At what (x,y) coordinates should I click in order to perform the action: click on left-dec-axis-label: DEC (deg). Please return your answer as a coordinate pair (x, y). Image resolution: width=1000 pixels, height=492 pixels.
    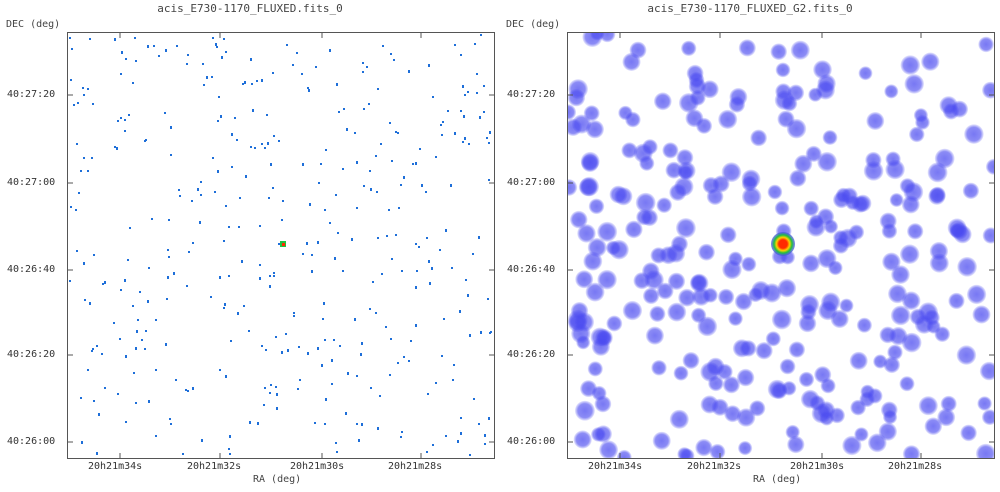
    Looking at the image, I should click on (33, 24).